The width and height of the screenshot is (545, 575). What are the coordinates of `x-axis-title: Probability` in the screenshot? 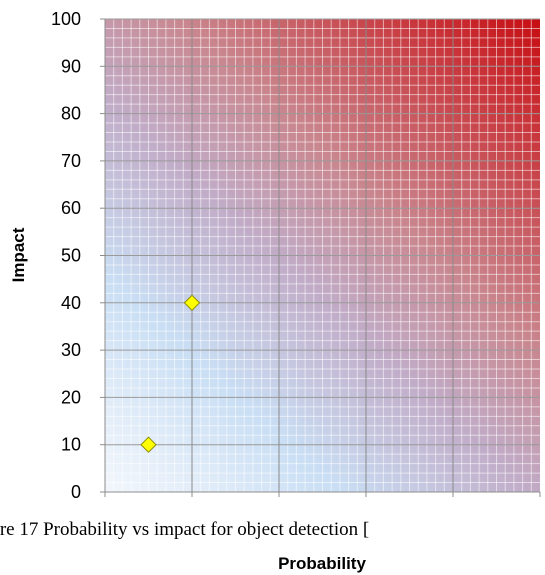 It's located at (322, 563).